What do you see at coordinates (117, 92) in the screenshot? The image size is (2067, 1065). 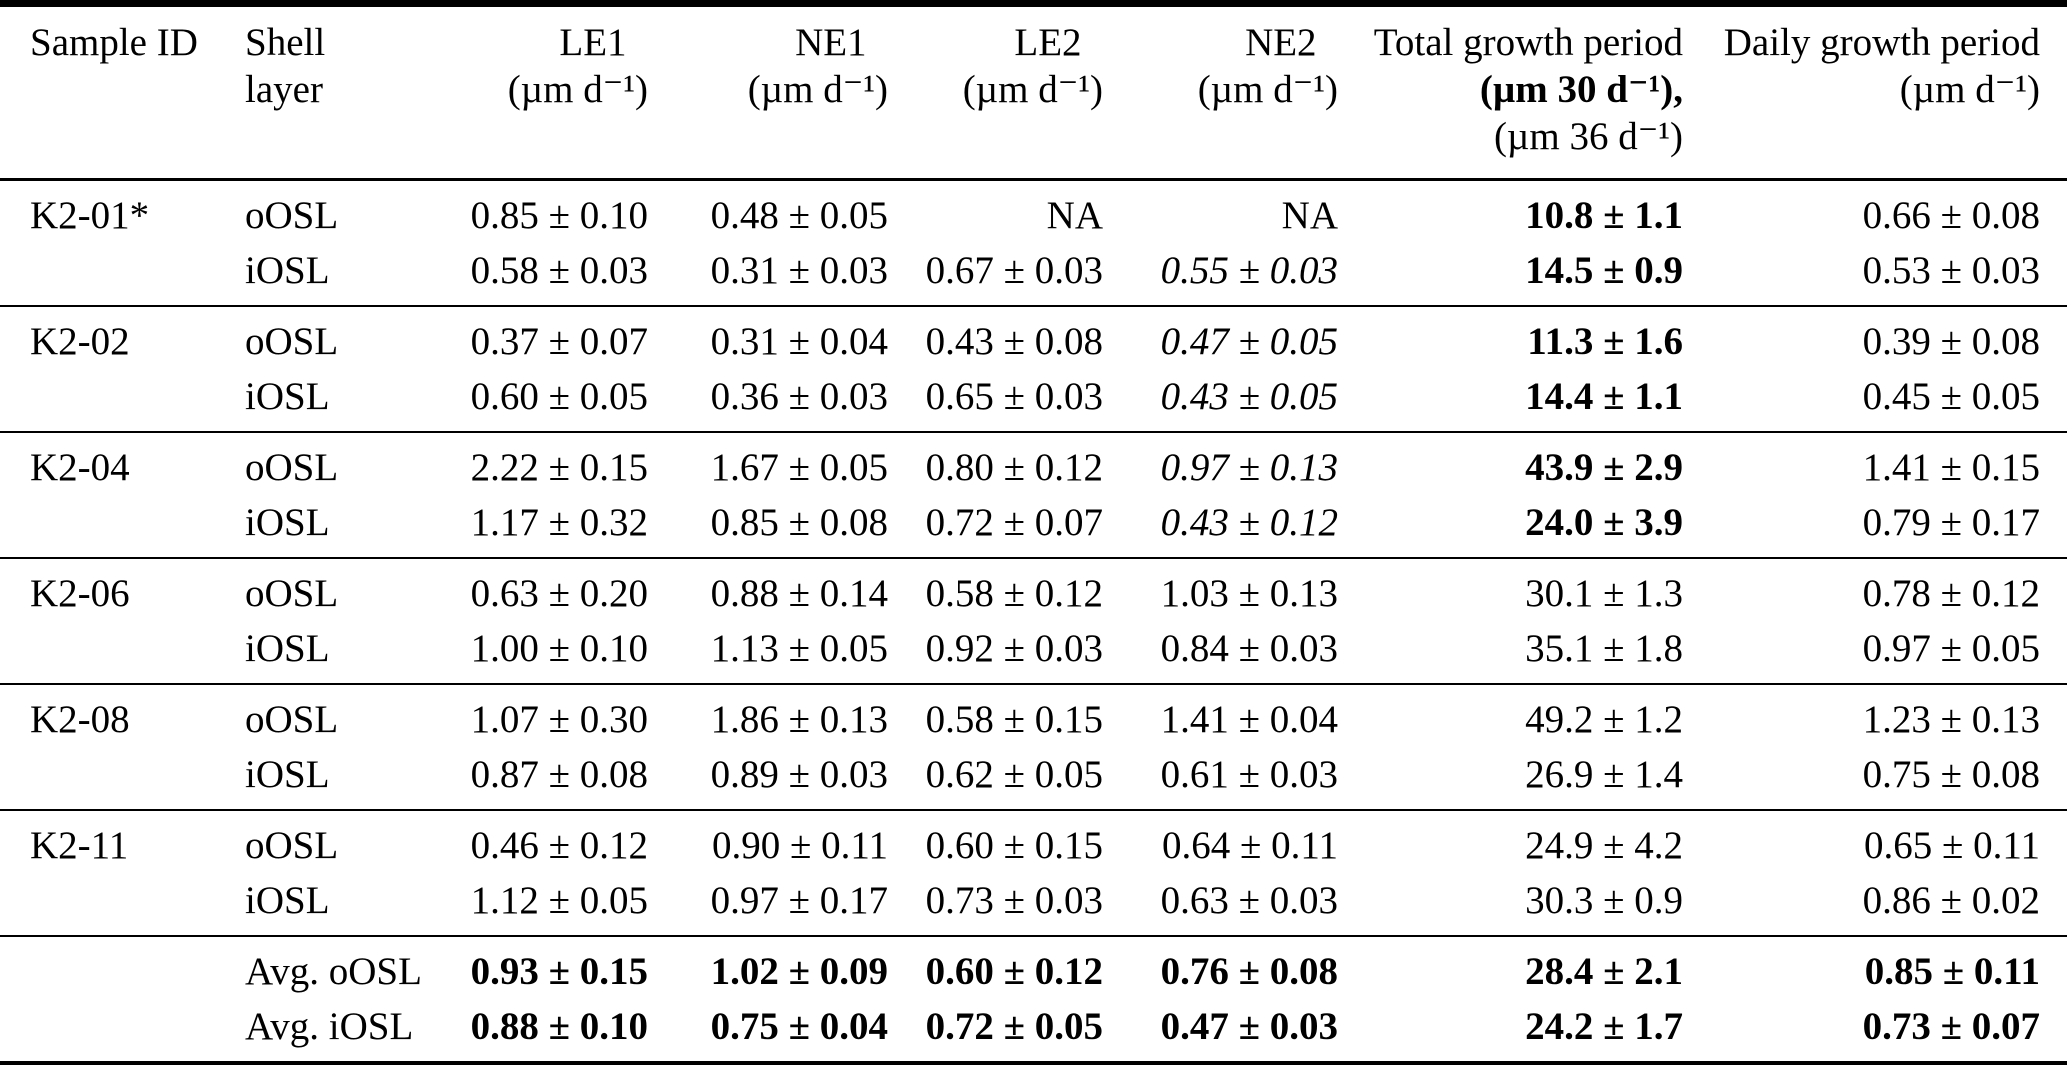 I see `col-header-sample-id: Sample ID` at bounding box center [117, 92].